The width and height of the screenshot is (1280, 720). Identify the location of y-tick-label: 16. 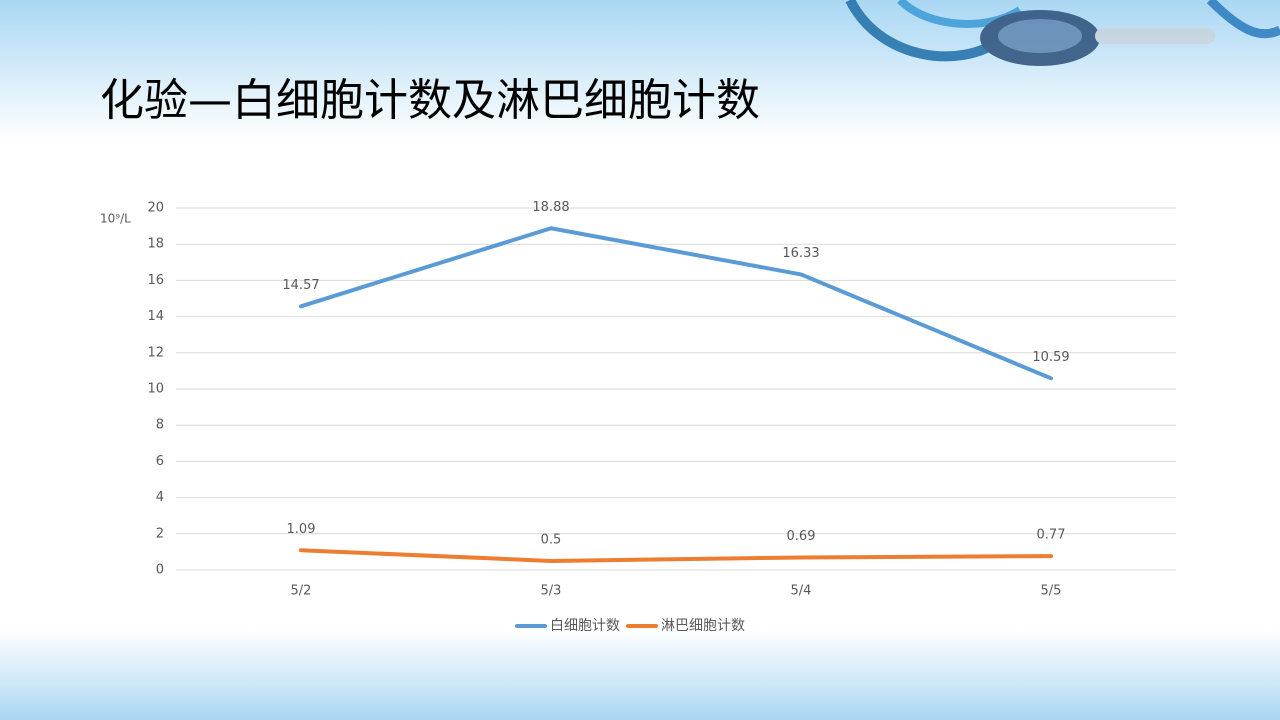
(155, 280).